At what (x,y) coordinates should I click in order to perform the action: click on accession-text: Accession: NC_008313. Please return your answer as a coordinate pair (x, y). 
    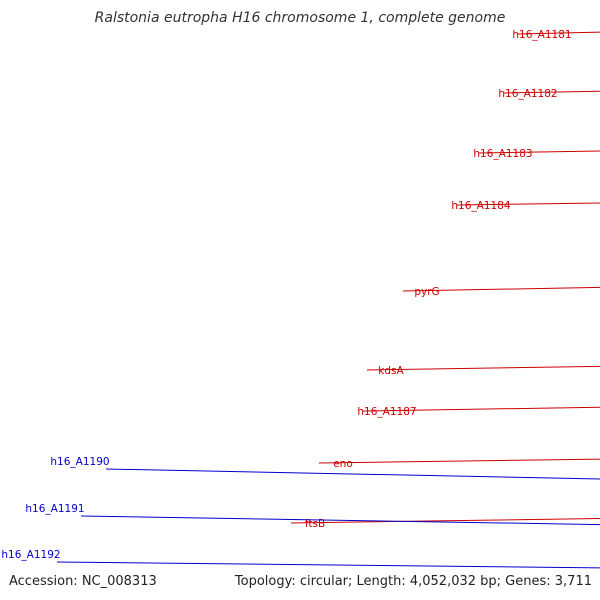
    Looking at the image, I should click on (83, 582).